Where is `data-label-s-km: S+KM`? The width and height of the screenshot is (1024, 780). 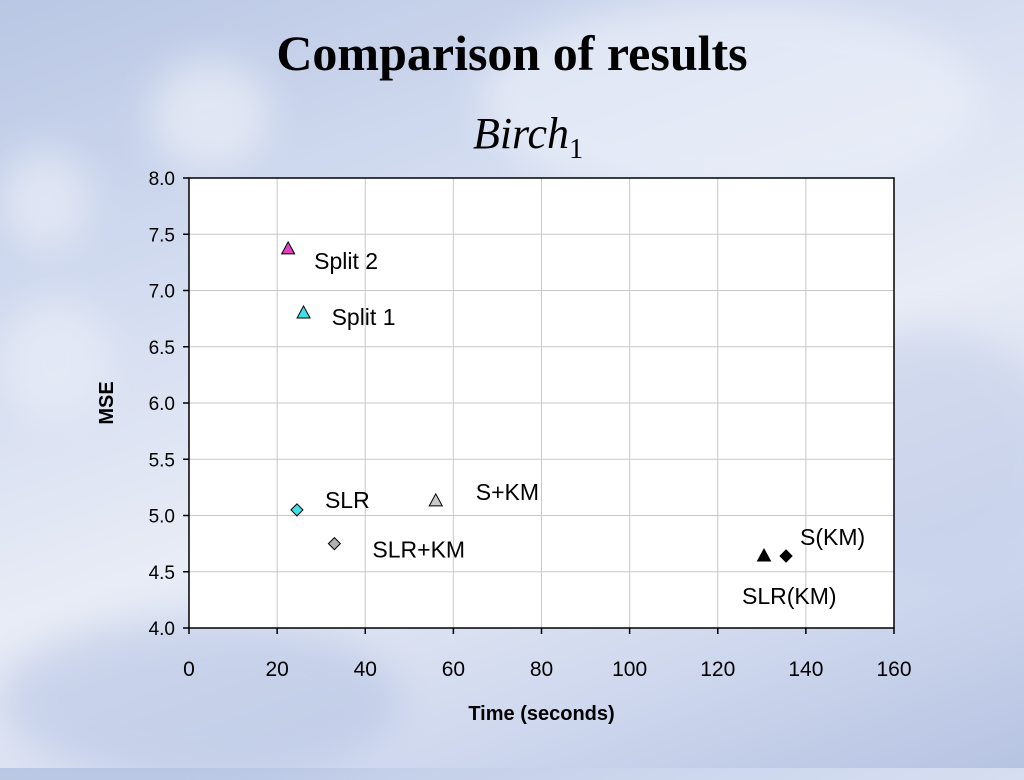
data-label-s-km: S+KM is located at coordinates (507, 492).